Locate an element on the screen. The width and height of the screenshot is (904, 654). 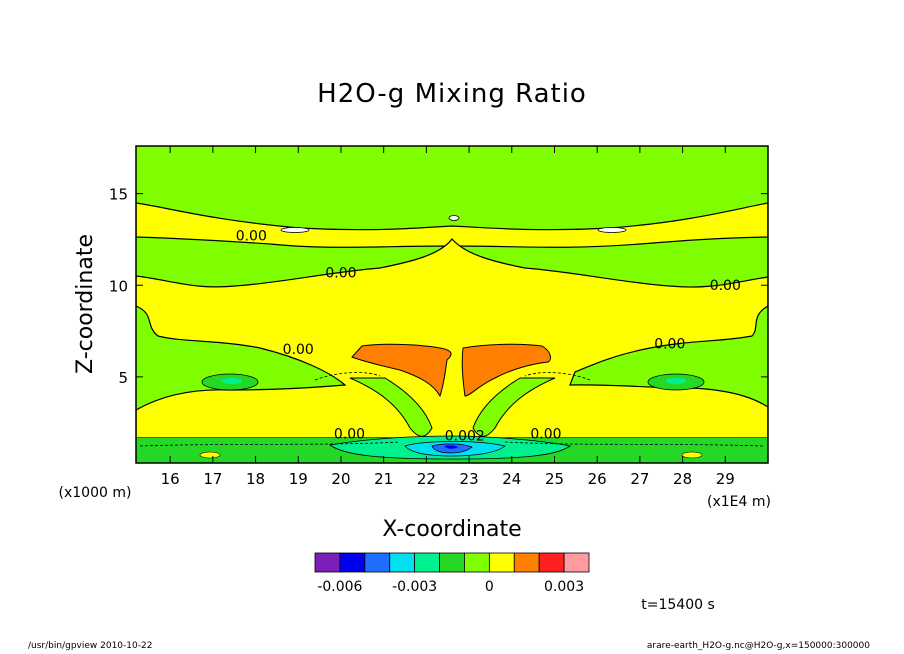
dashed-contour-left is located at coordinates (347, 376).